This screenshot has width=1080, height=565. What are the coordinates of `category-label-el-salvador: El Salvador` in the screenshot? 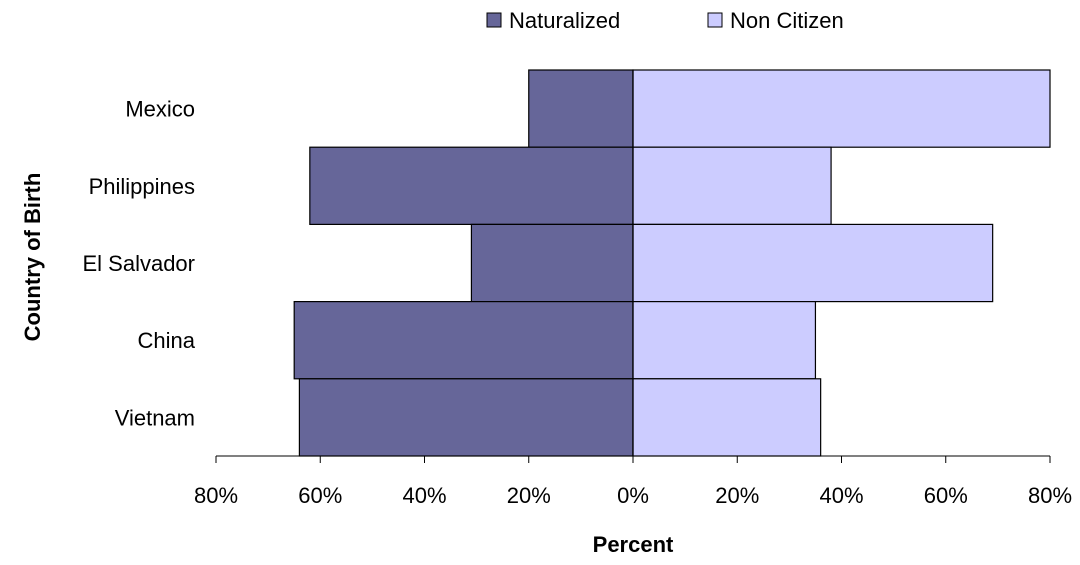 It's located at (138, 263).